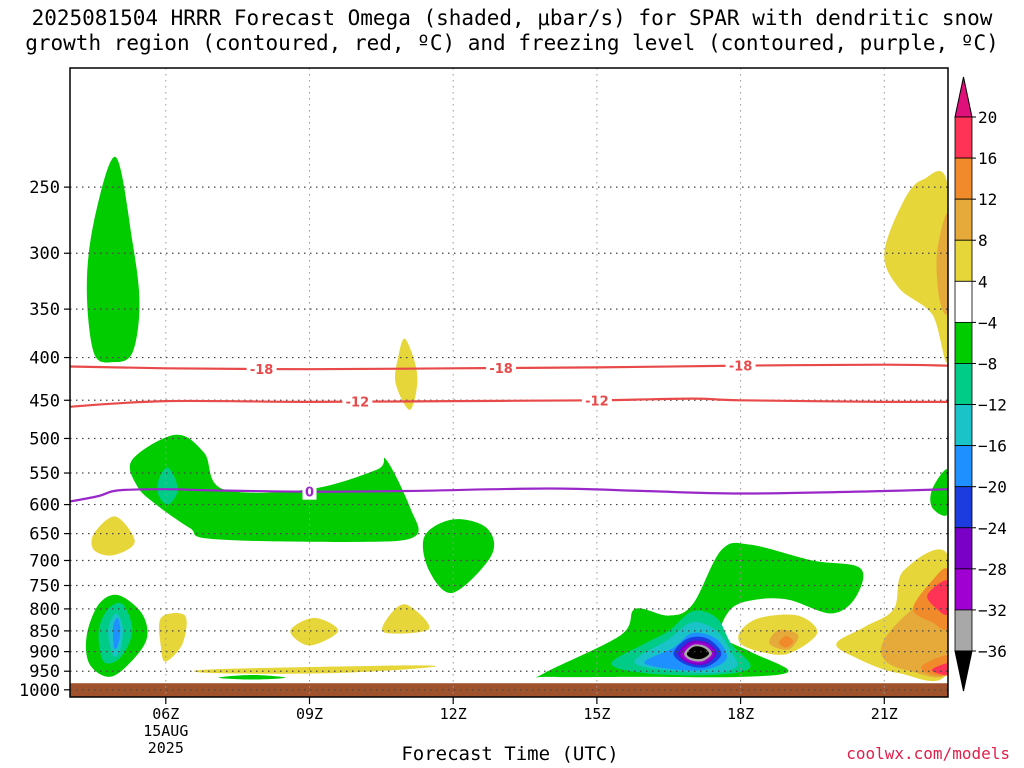 This screenshot has width=1024, height=768. I want to click on y-tick-500: 500, so click(44, 439).